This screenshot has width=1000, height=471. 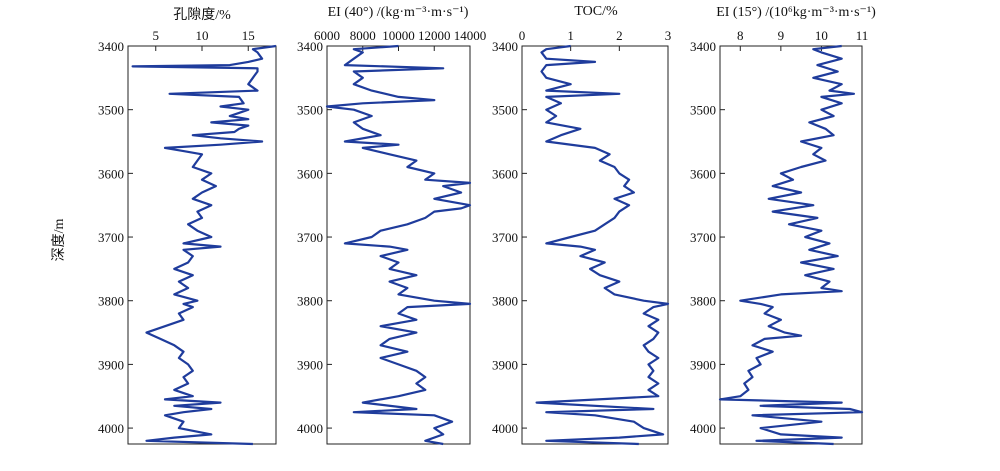 I want to click on x-tick-label: 9, so click(x=781, y=35).